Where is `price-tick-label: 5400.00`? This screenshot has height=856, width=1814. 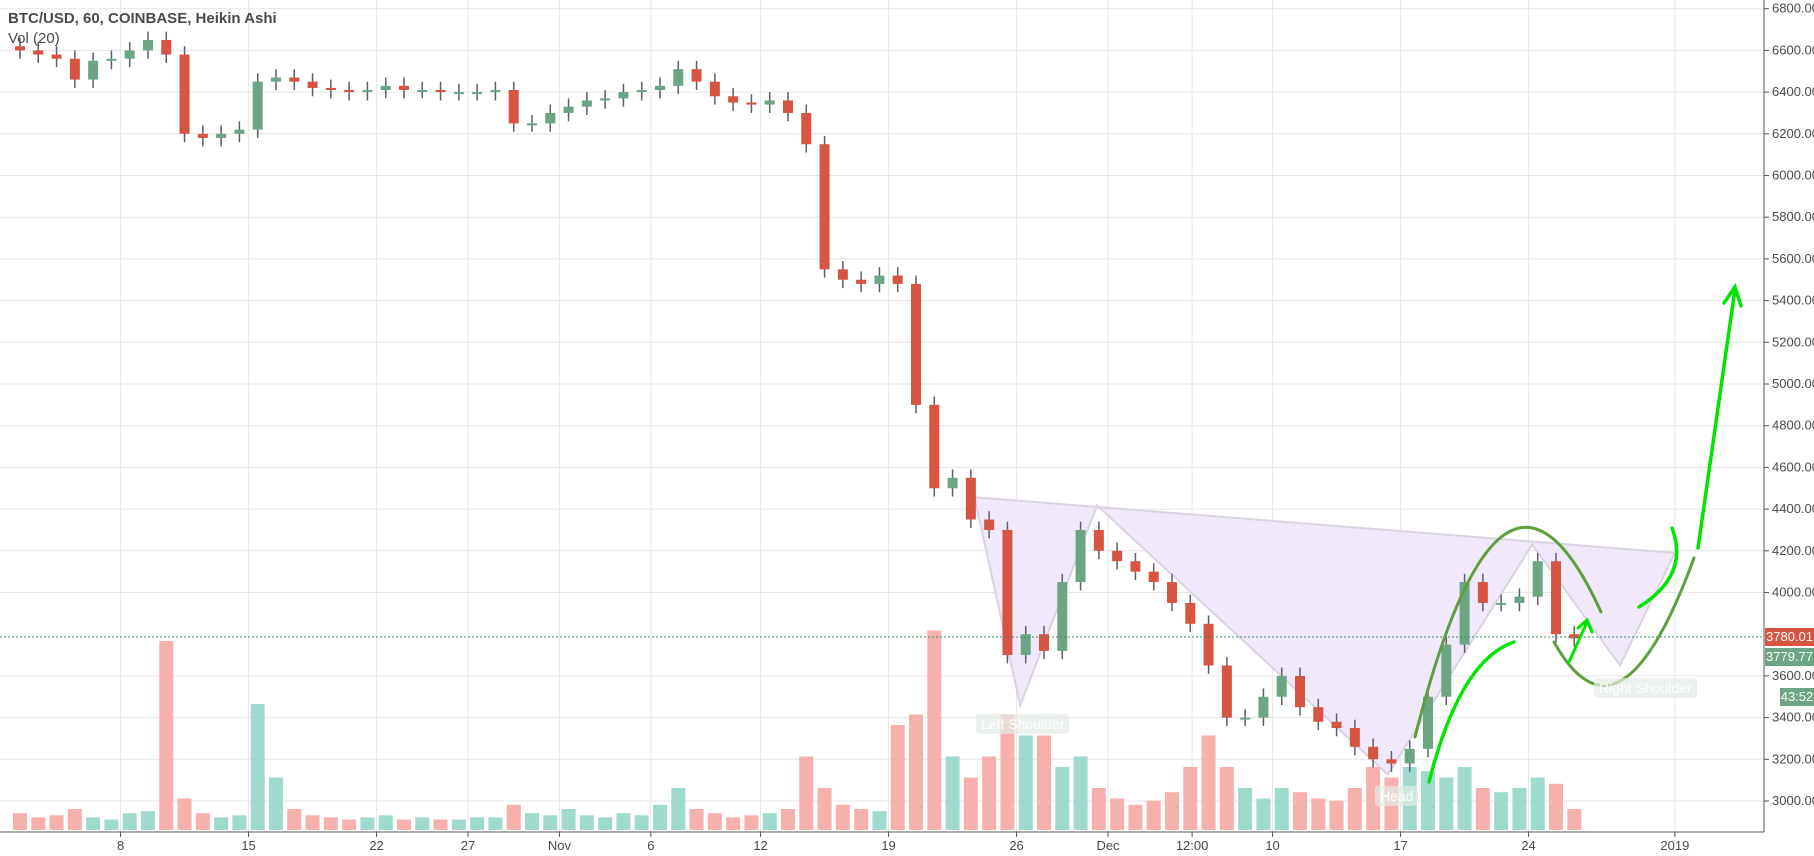 price-tick-label: 5400.00 is located at coordinates (1793, 300).